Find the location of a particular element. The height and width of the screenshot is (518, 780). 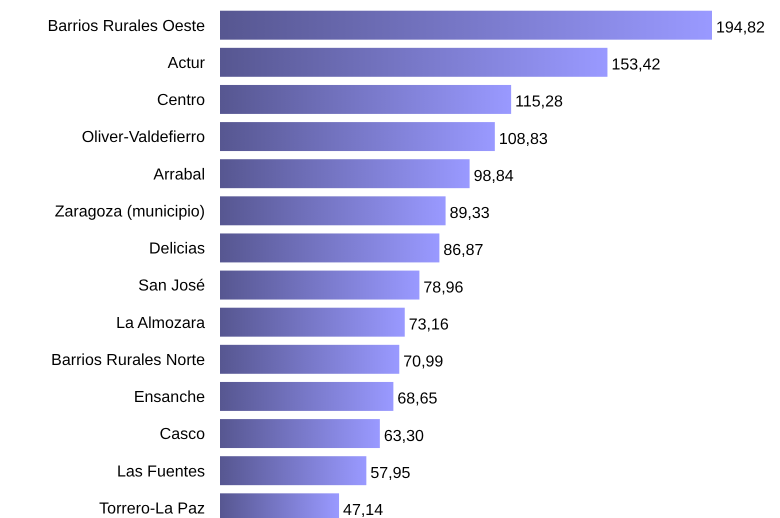

data-label: 70,99 is located at coordinates (423, 362).